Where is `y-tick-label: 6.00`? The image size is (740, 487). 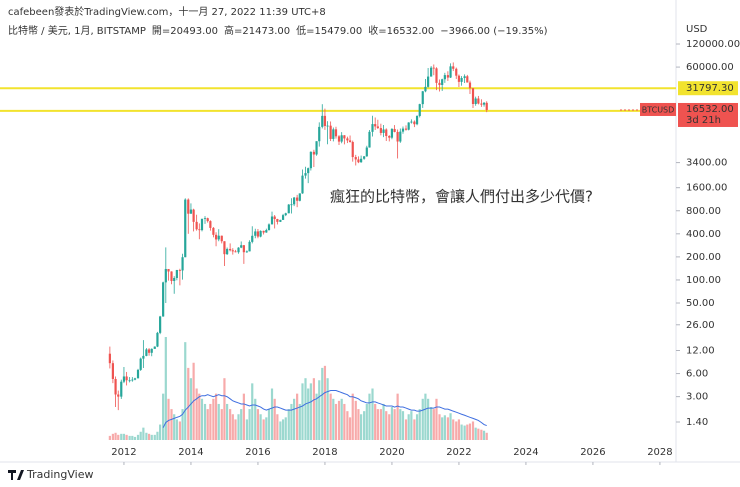
y-tick-label: 6.00 is located at coordinates (697, 374).